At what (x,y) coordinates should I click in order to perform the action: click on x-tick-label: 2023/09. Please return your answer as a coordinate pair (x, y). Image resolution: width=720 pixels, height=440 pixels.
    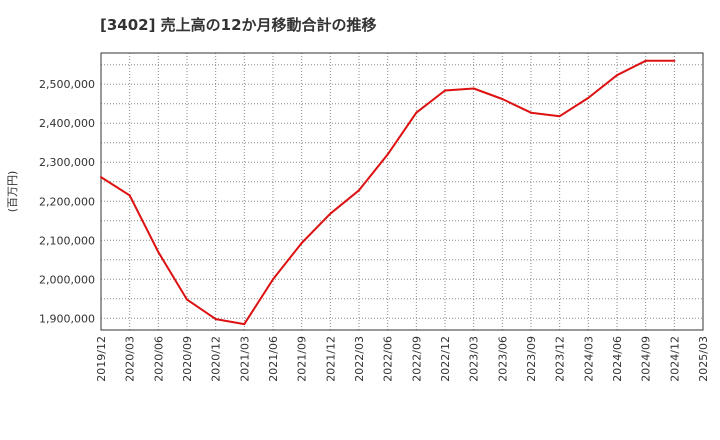
    Looking at the image, I should click on (531, 359).